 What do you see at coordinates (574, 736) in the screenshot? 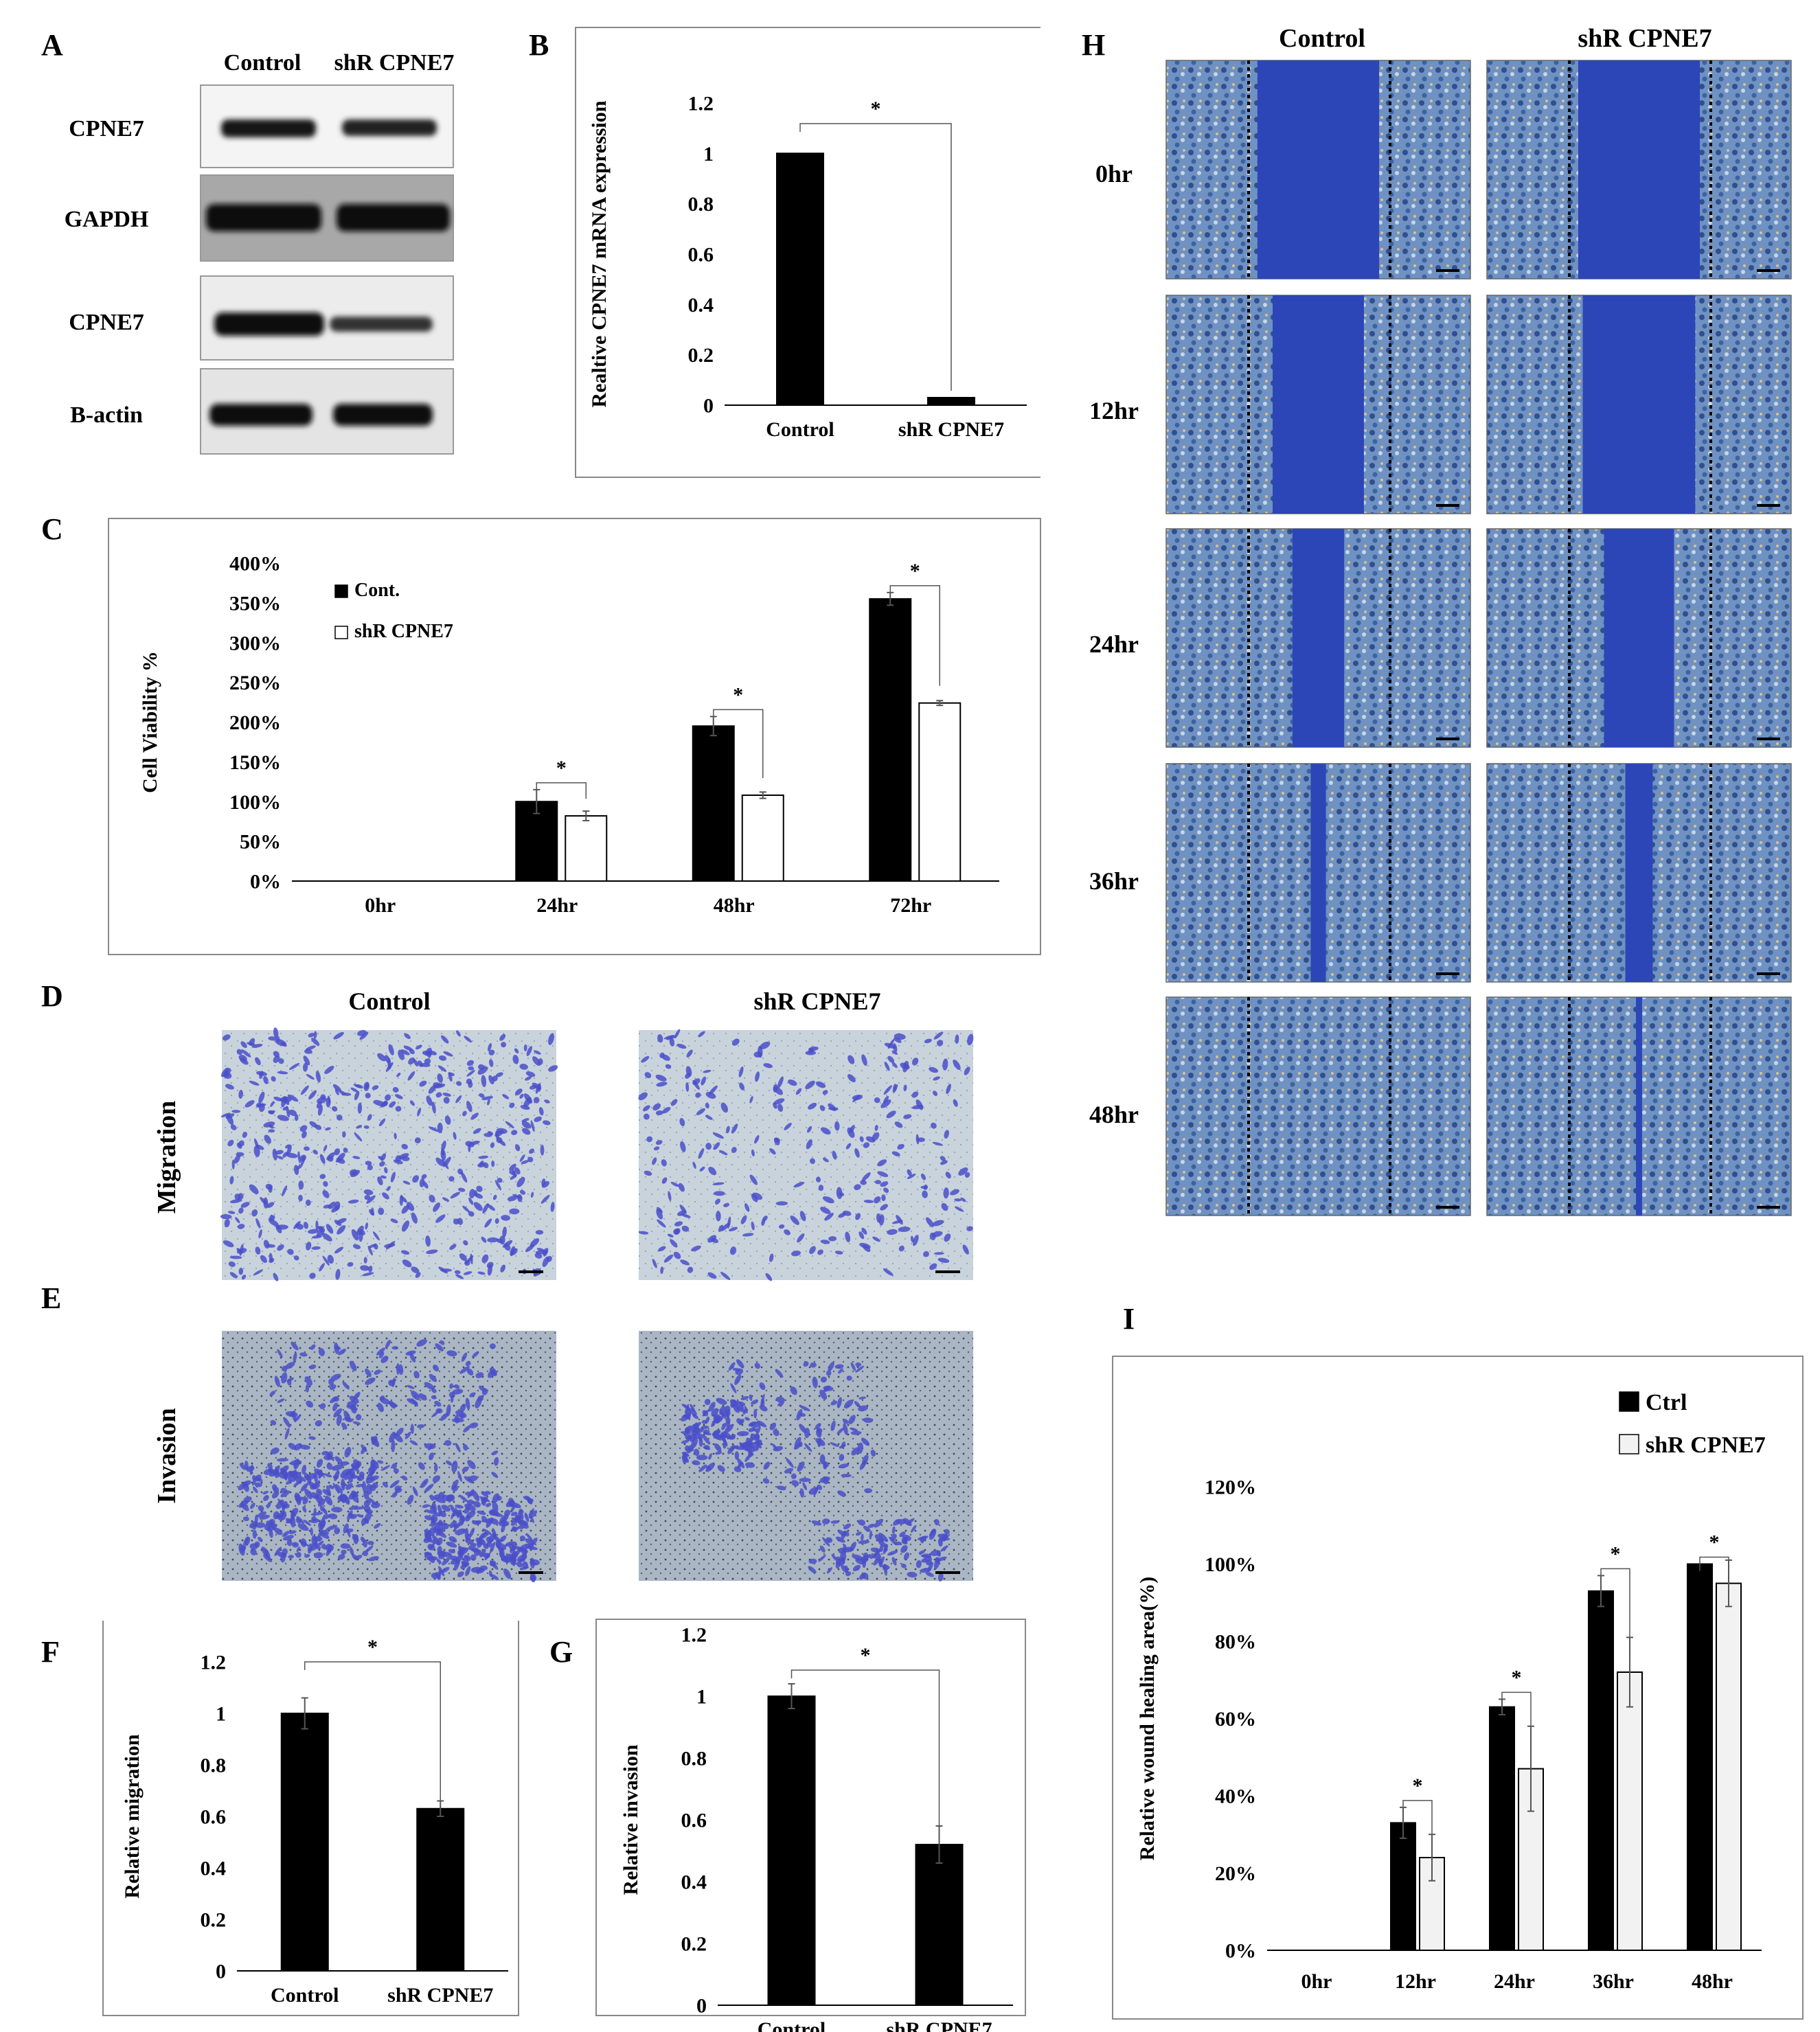
I see `panel-c-frame` at bounding box center [574, 736].